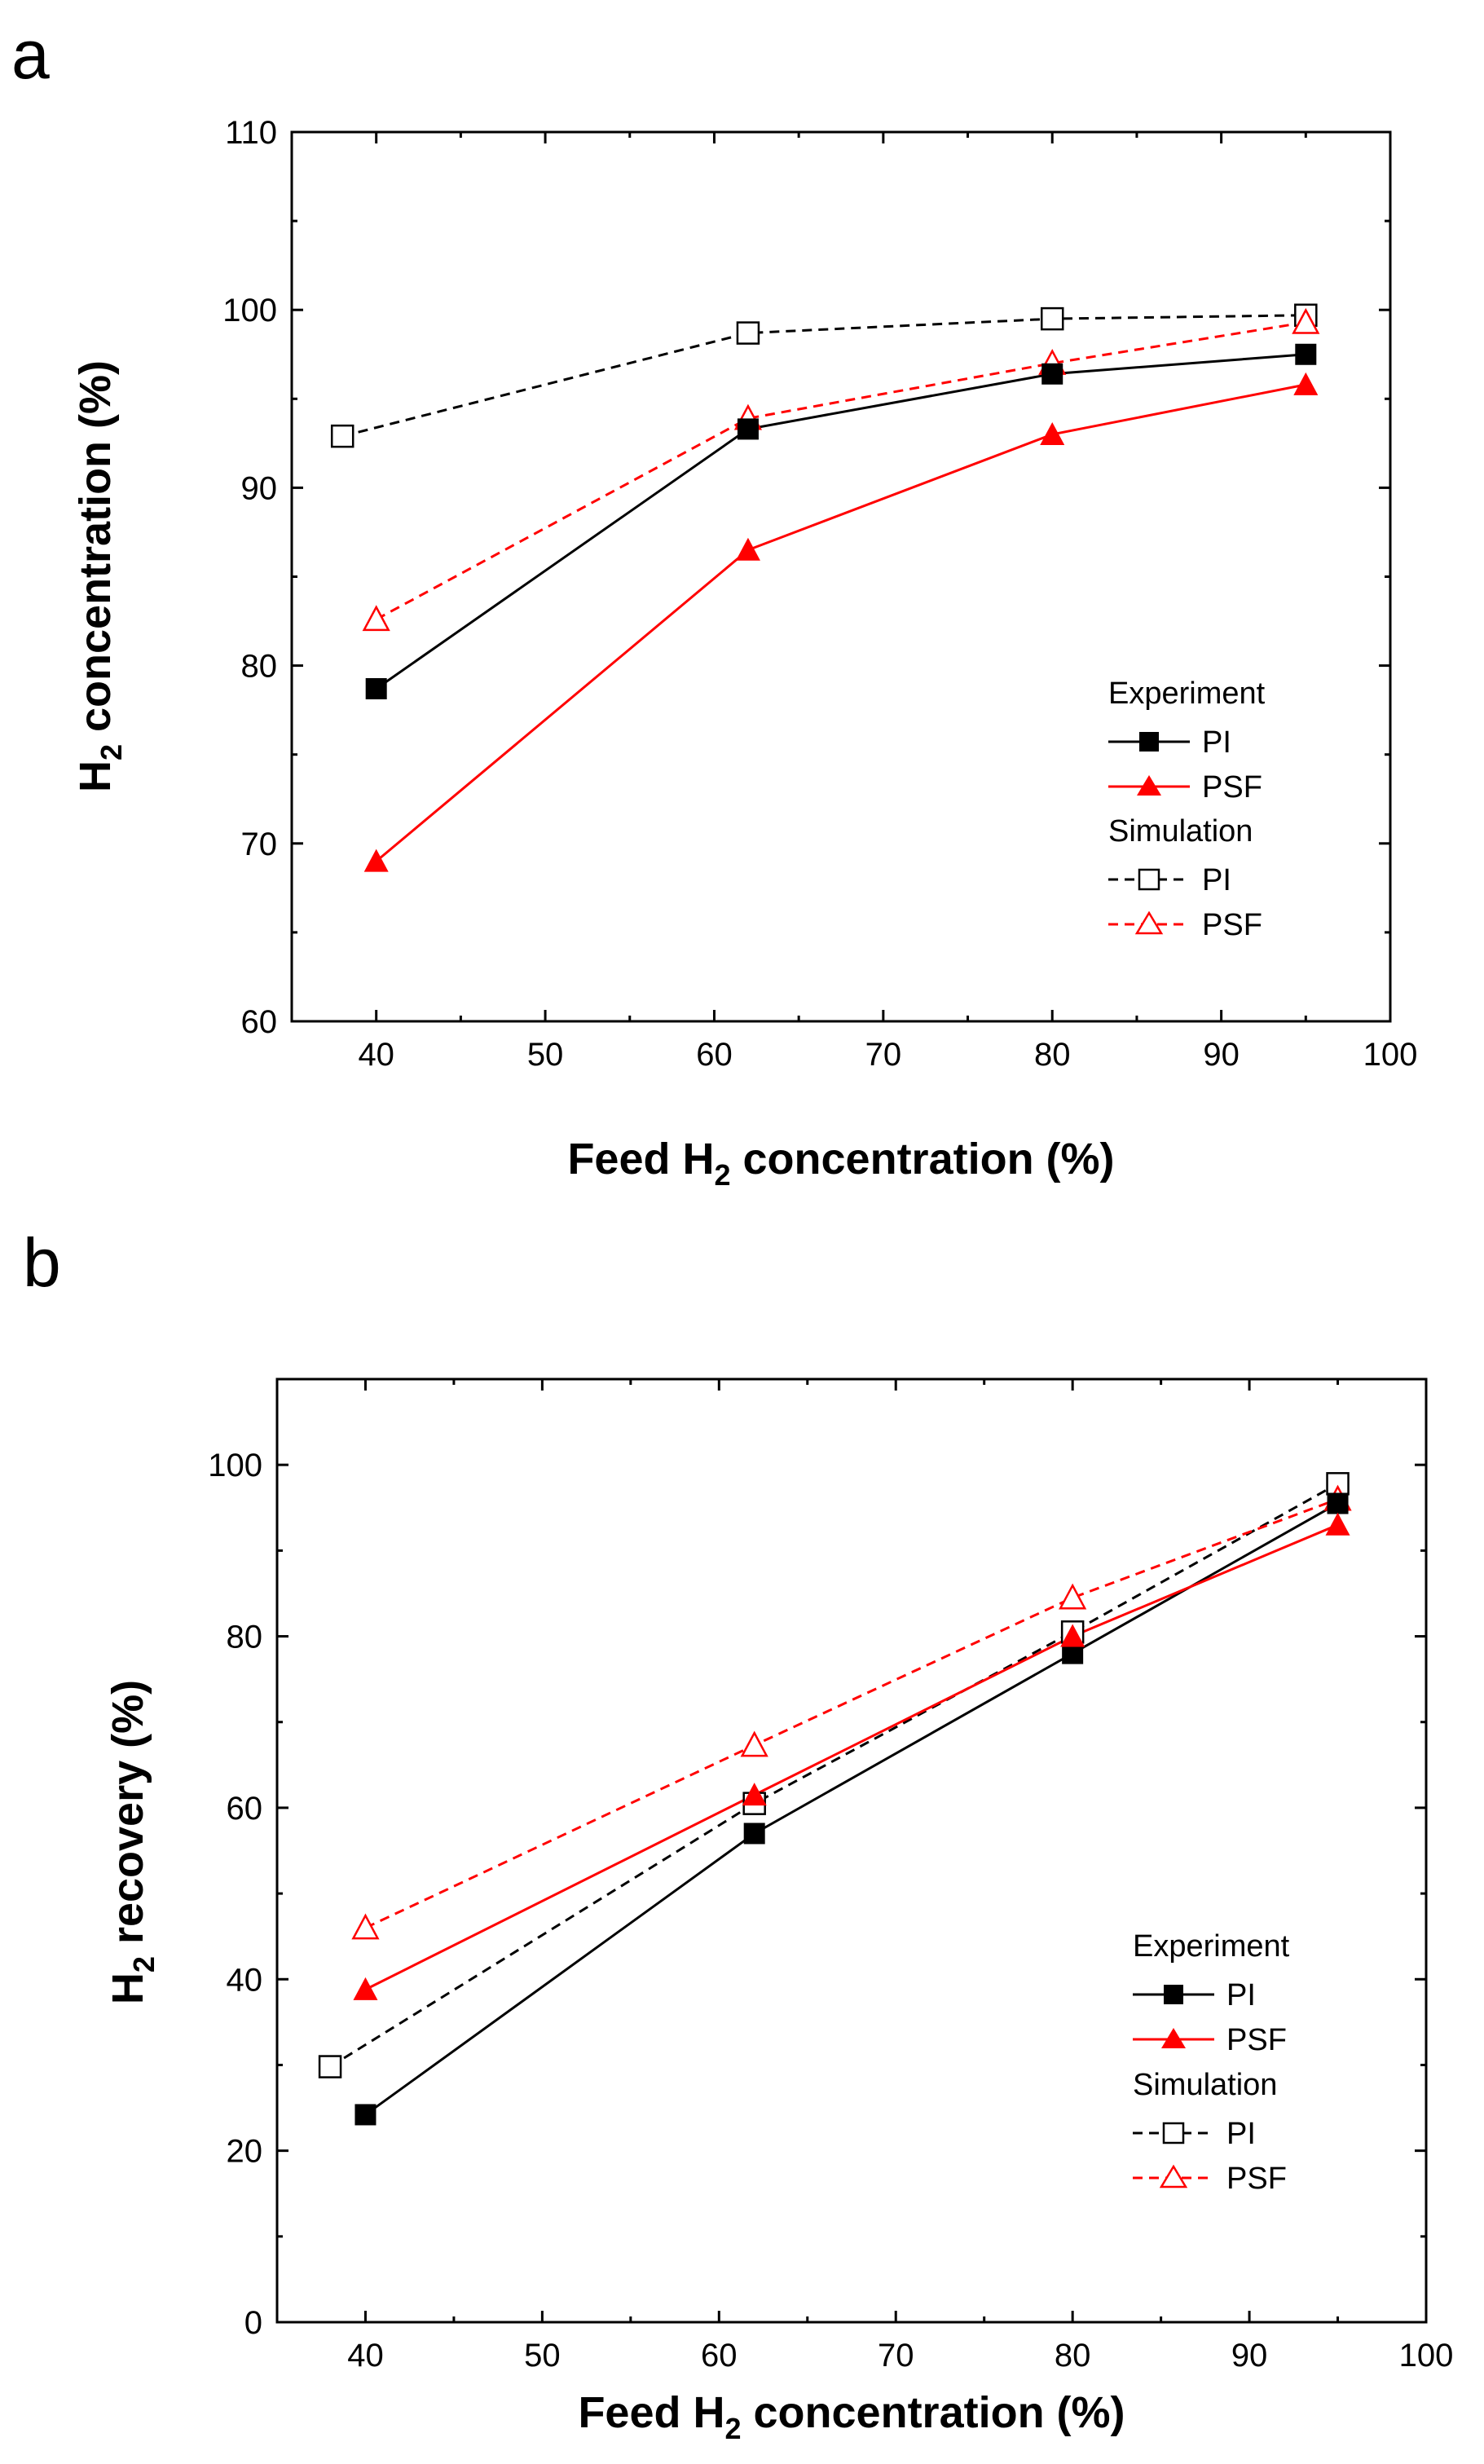 The width and height of the screenshot is (1484, 2464). I want to click on panel-a-y-axis-title: H2 concentration (%), so click(99, 576).